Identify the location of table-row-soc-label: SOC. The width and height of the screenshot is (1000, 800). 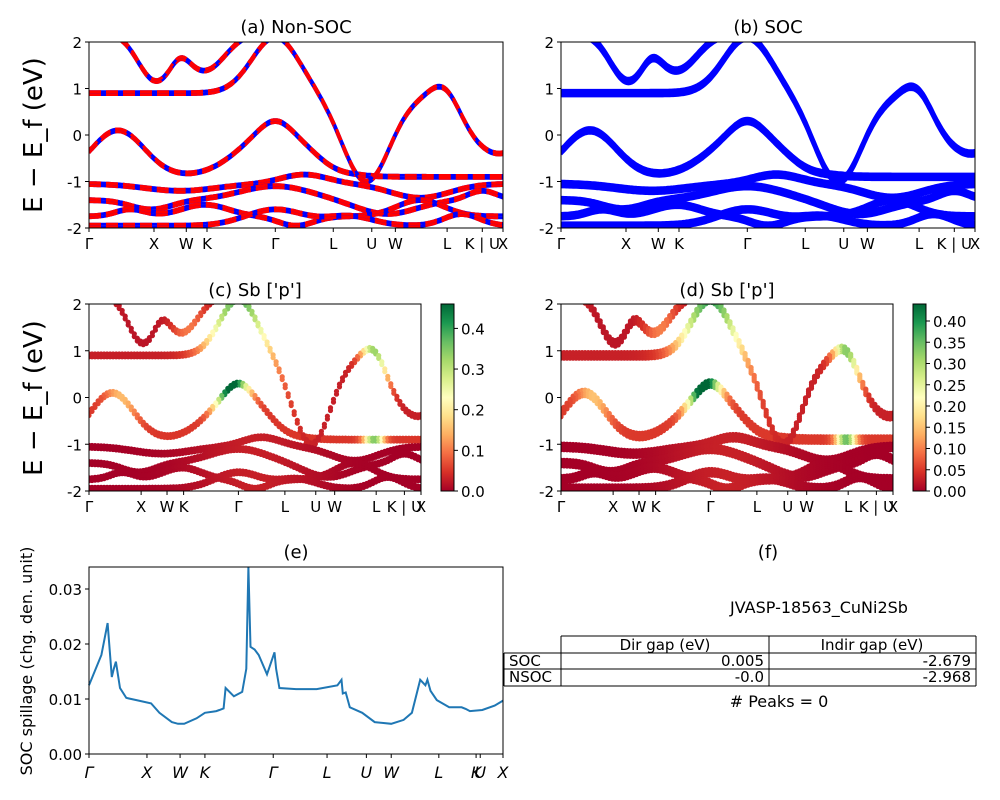
(525, 661).